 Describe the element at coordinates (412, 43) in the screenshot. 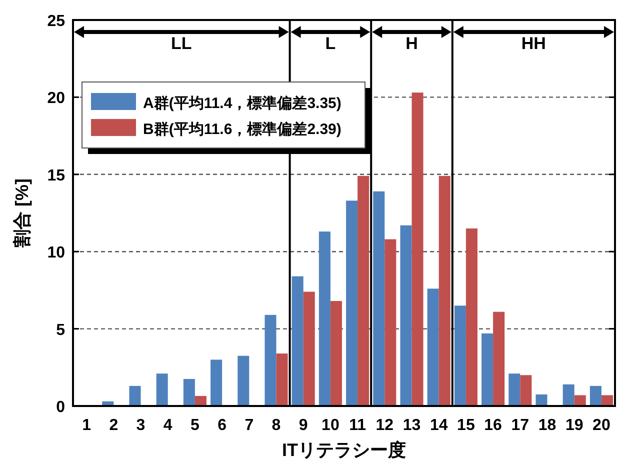

I see `annotation: H` at that location.